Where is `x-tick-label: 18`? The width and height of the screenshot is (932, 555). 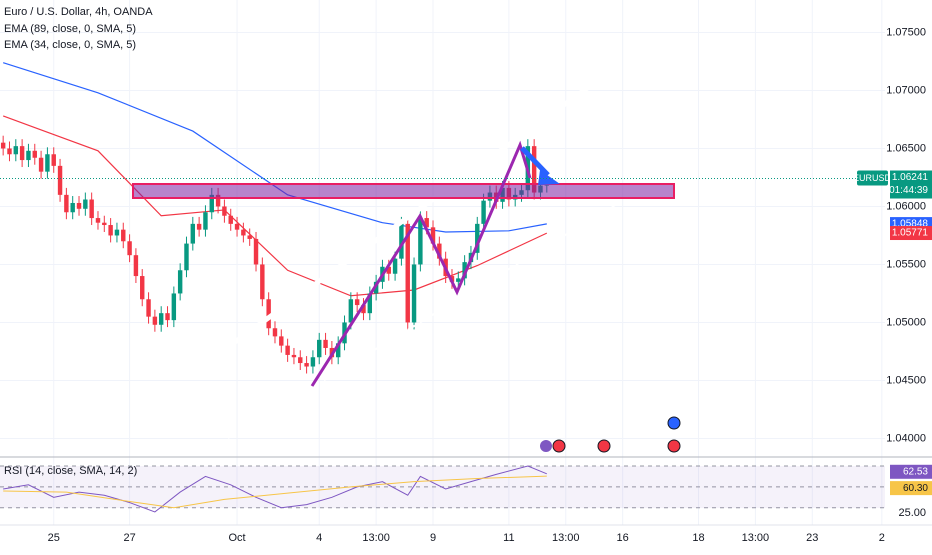
x-tick-label: 18 is located at coordinates (698, 538).